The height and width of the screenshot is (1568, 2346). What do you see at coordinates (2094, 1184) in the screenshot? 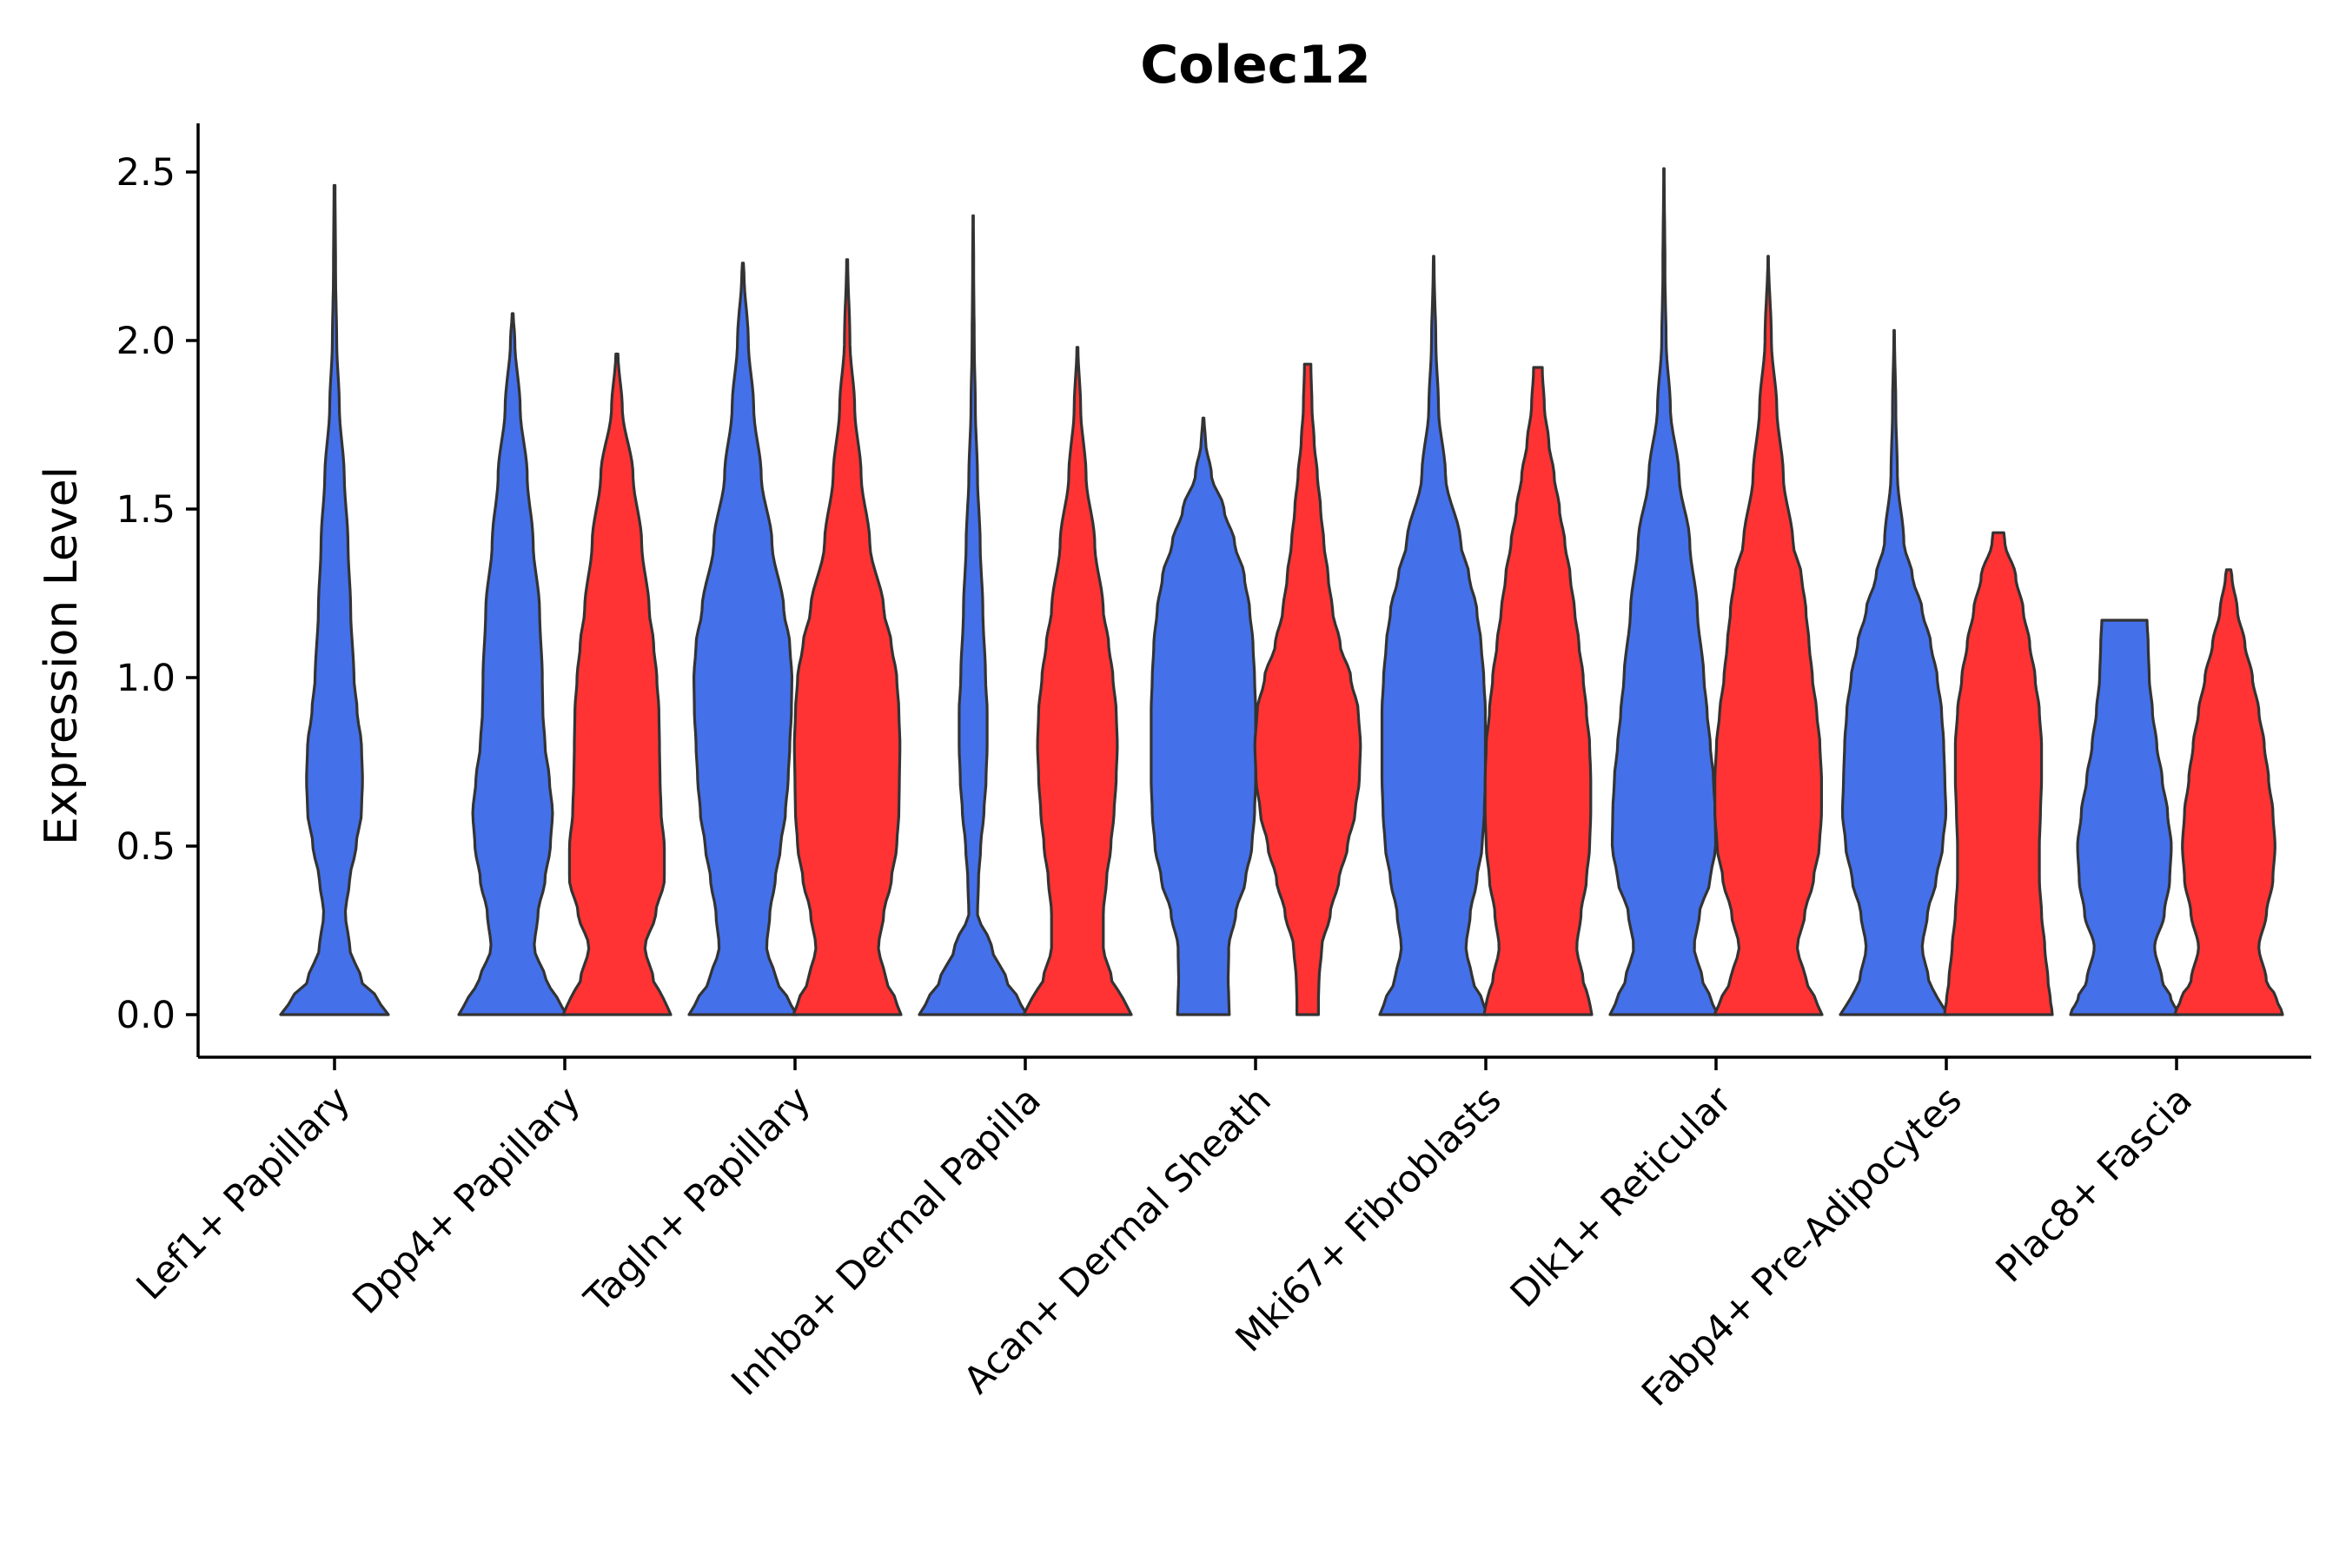
I see `x-tick-label: Plac8+ Fascia` at bounding box center [2094, 1184].